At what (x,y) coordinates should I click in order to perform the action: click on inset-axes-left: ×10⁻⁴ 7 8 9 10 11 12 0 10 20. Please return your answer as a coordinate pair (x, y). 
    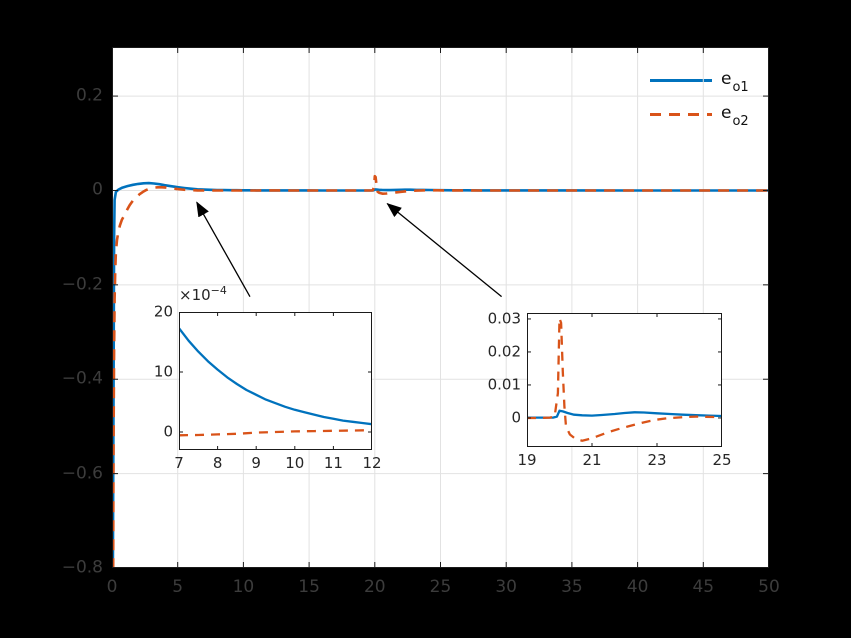
    Looking at the image, I should click on (268, 378).